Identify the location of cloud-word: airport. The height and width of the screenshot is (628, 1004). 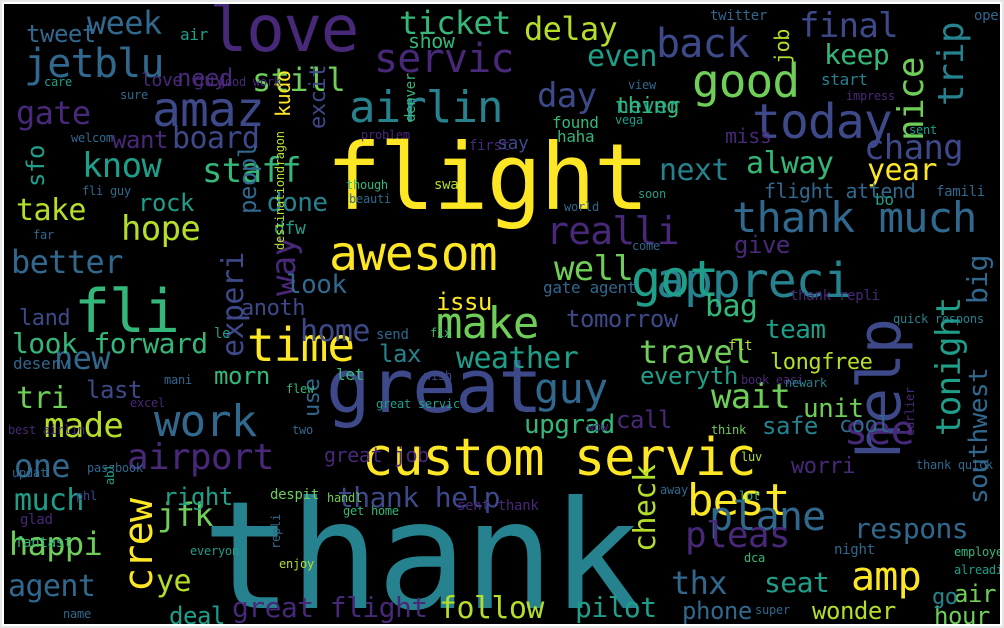
(200, 457).